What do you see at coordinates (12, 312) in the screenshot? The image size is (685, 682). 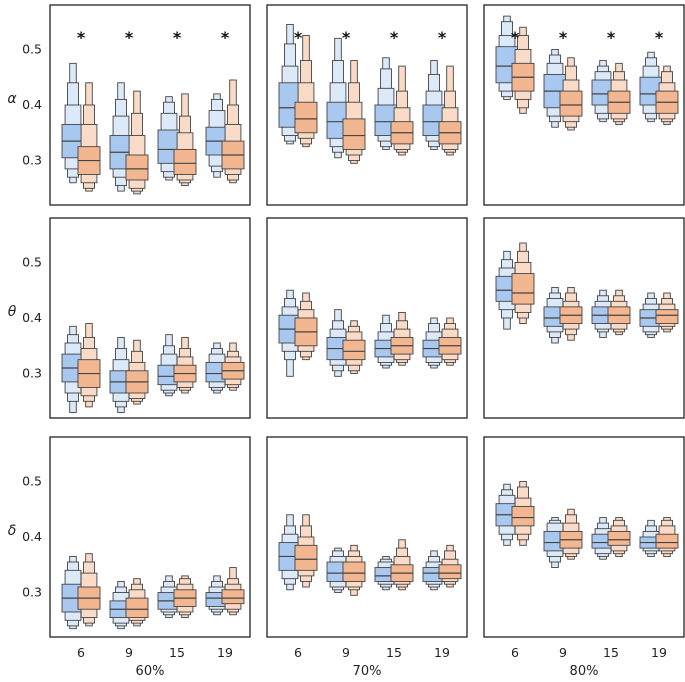 I see `row-label: θ` at bounding box center [12, 312].